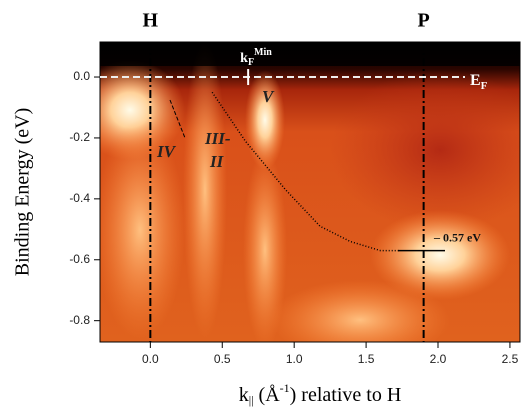  Describe the element at coordinates (424, 21) in the screenshot. I see `reference-label: P` at that location.